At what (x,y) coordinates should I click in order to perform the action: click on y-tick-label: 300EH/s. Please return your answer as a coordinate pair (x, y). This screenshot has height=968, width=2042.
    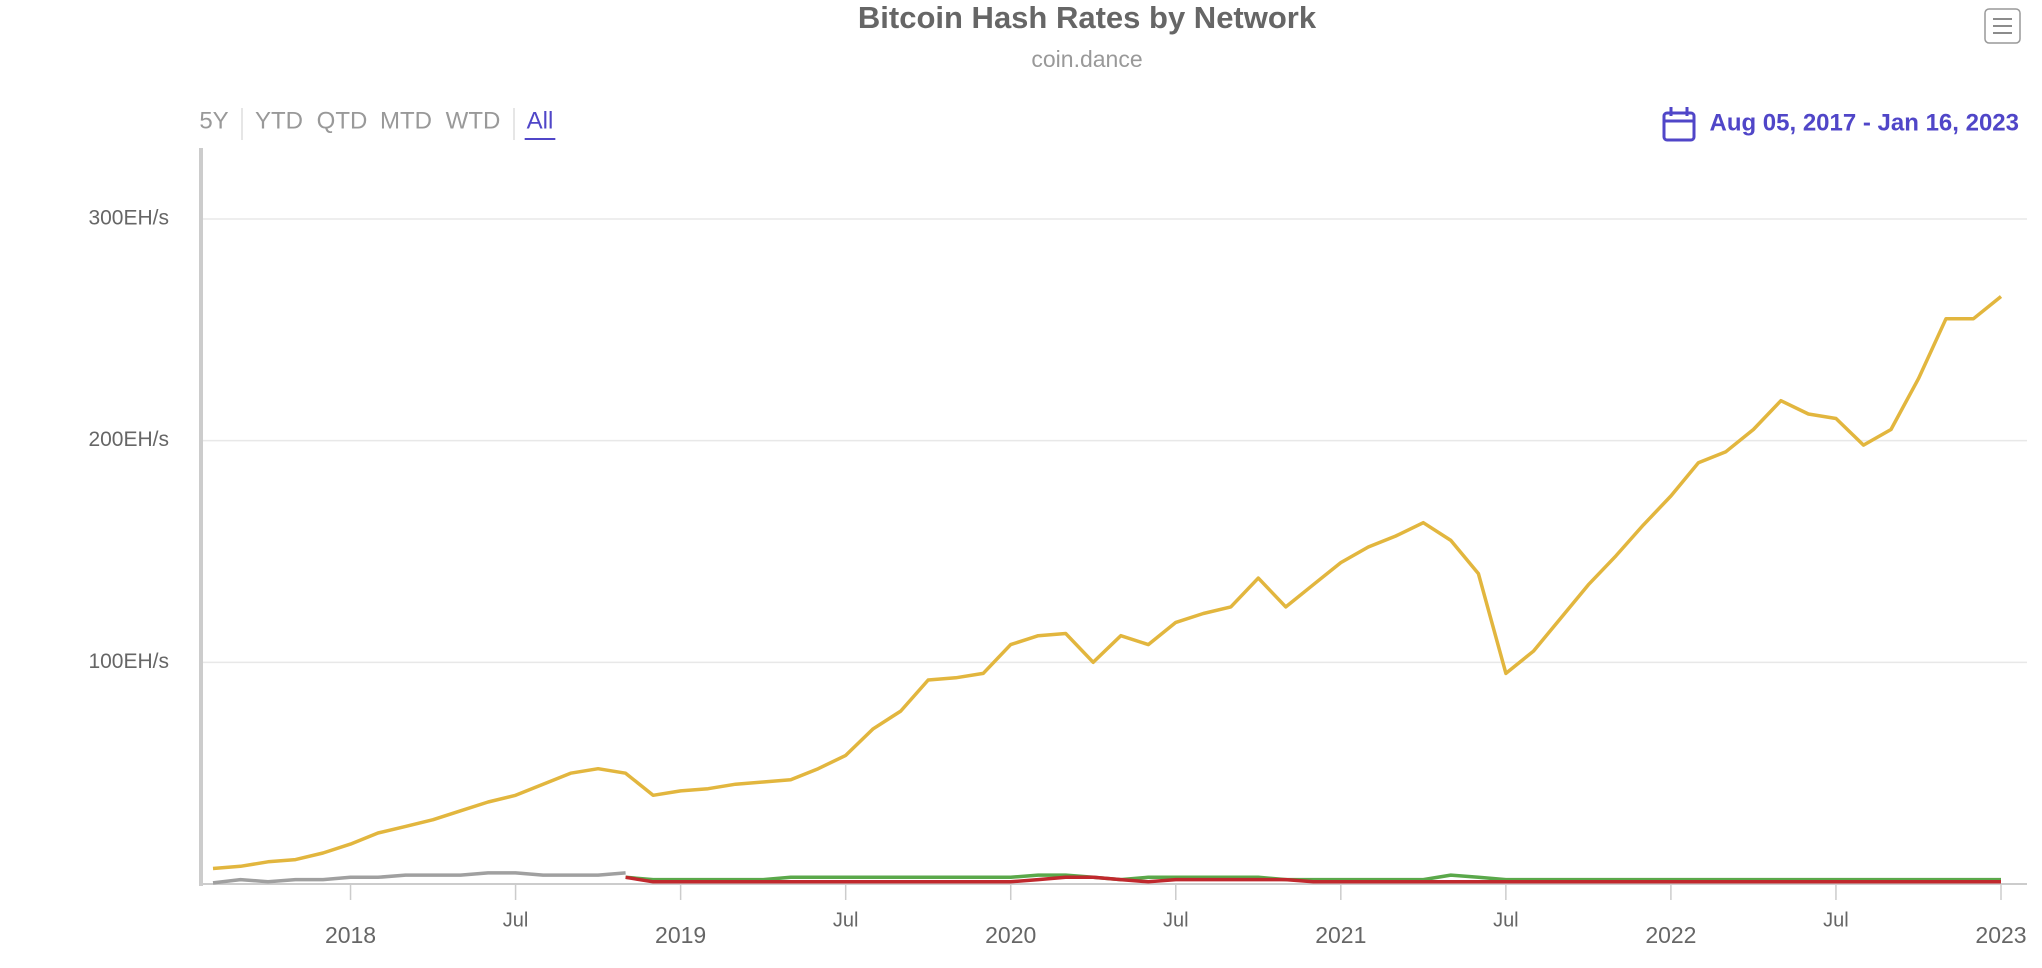
    Looking at the image, I should click on (128, 217).